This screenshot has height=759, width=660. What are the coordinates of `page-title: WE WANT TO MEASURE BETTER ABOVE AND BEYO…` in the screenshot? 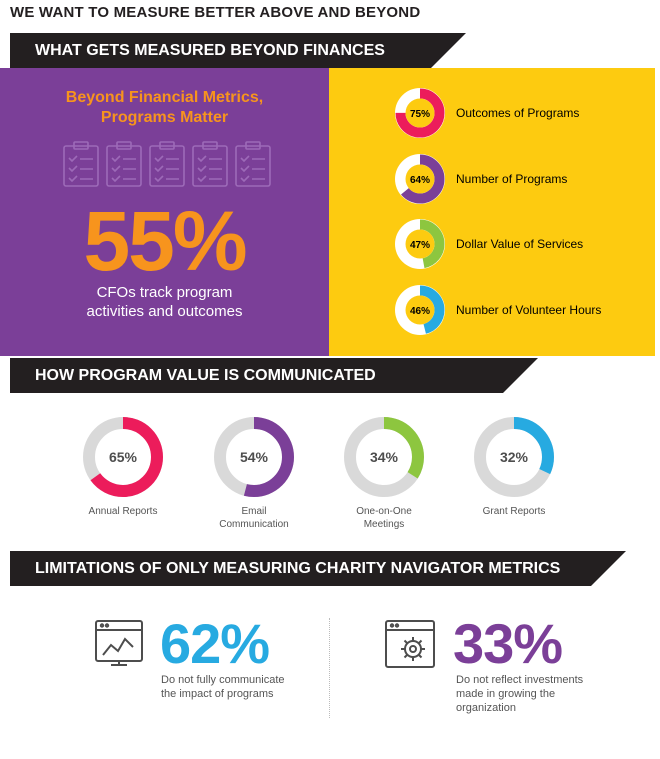 It's located at (215, 12).